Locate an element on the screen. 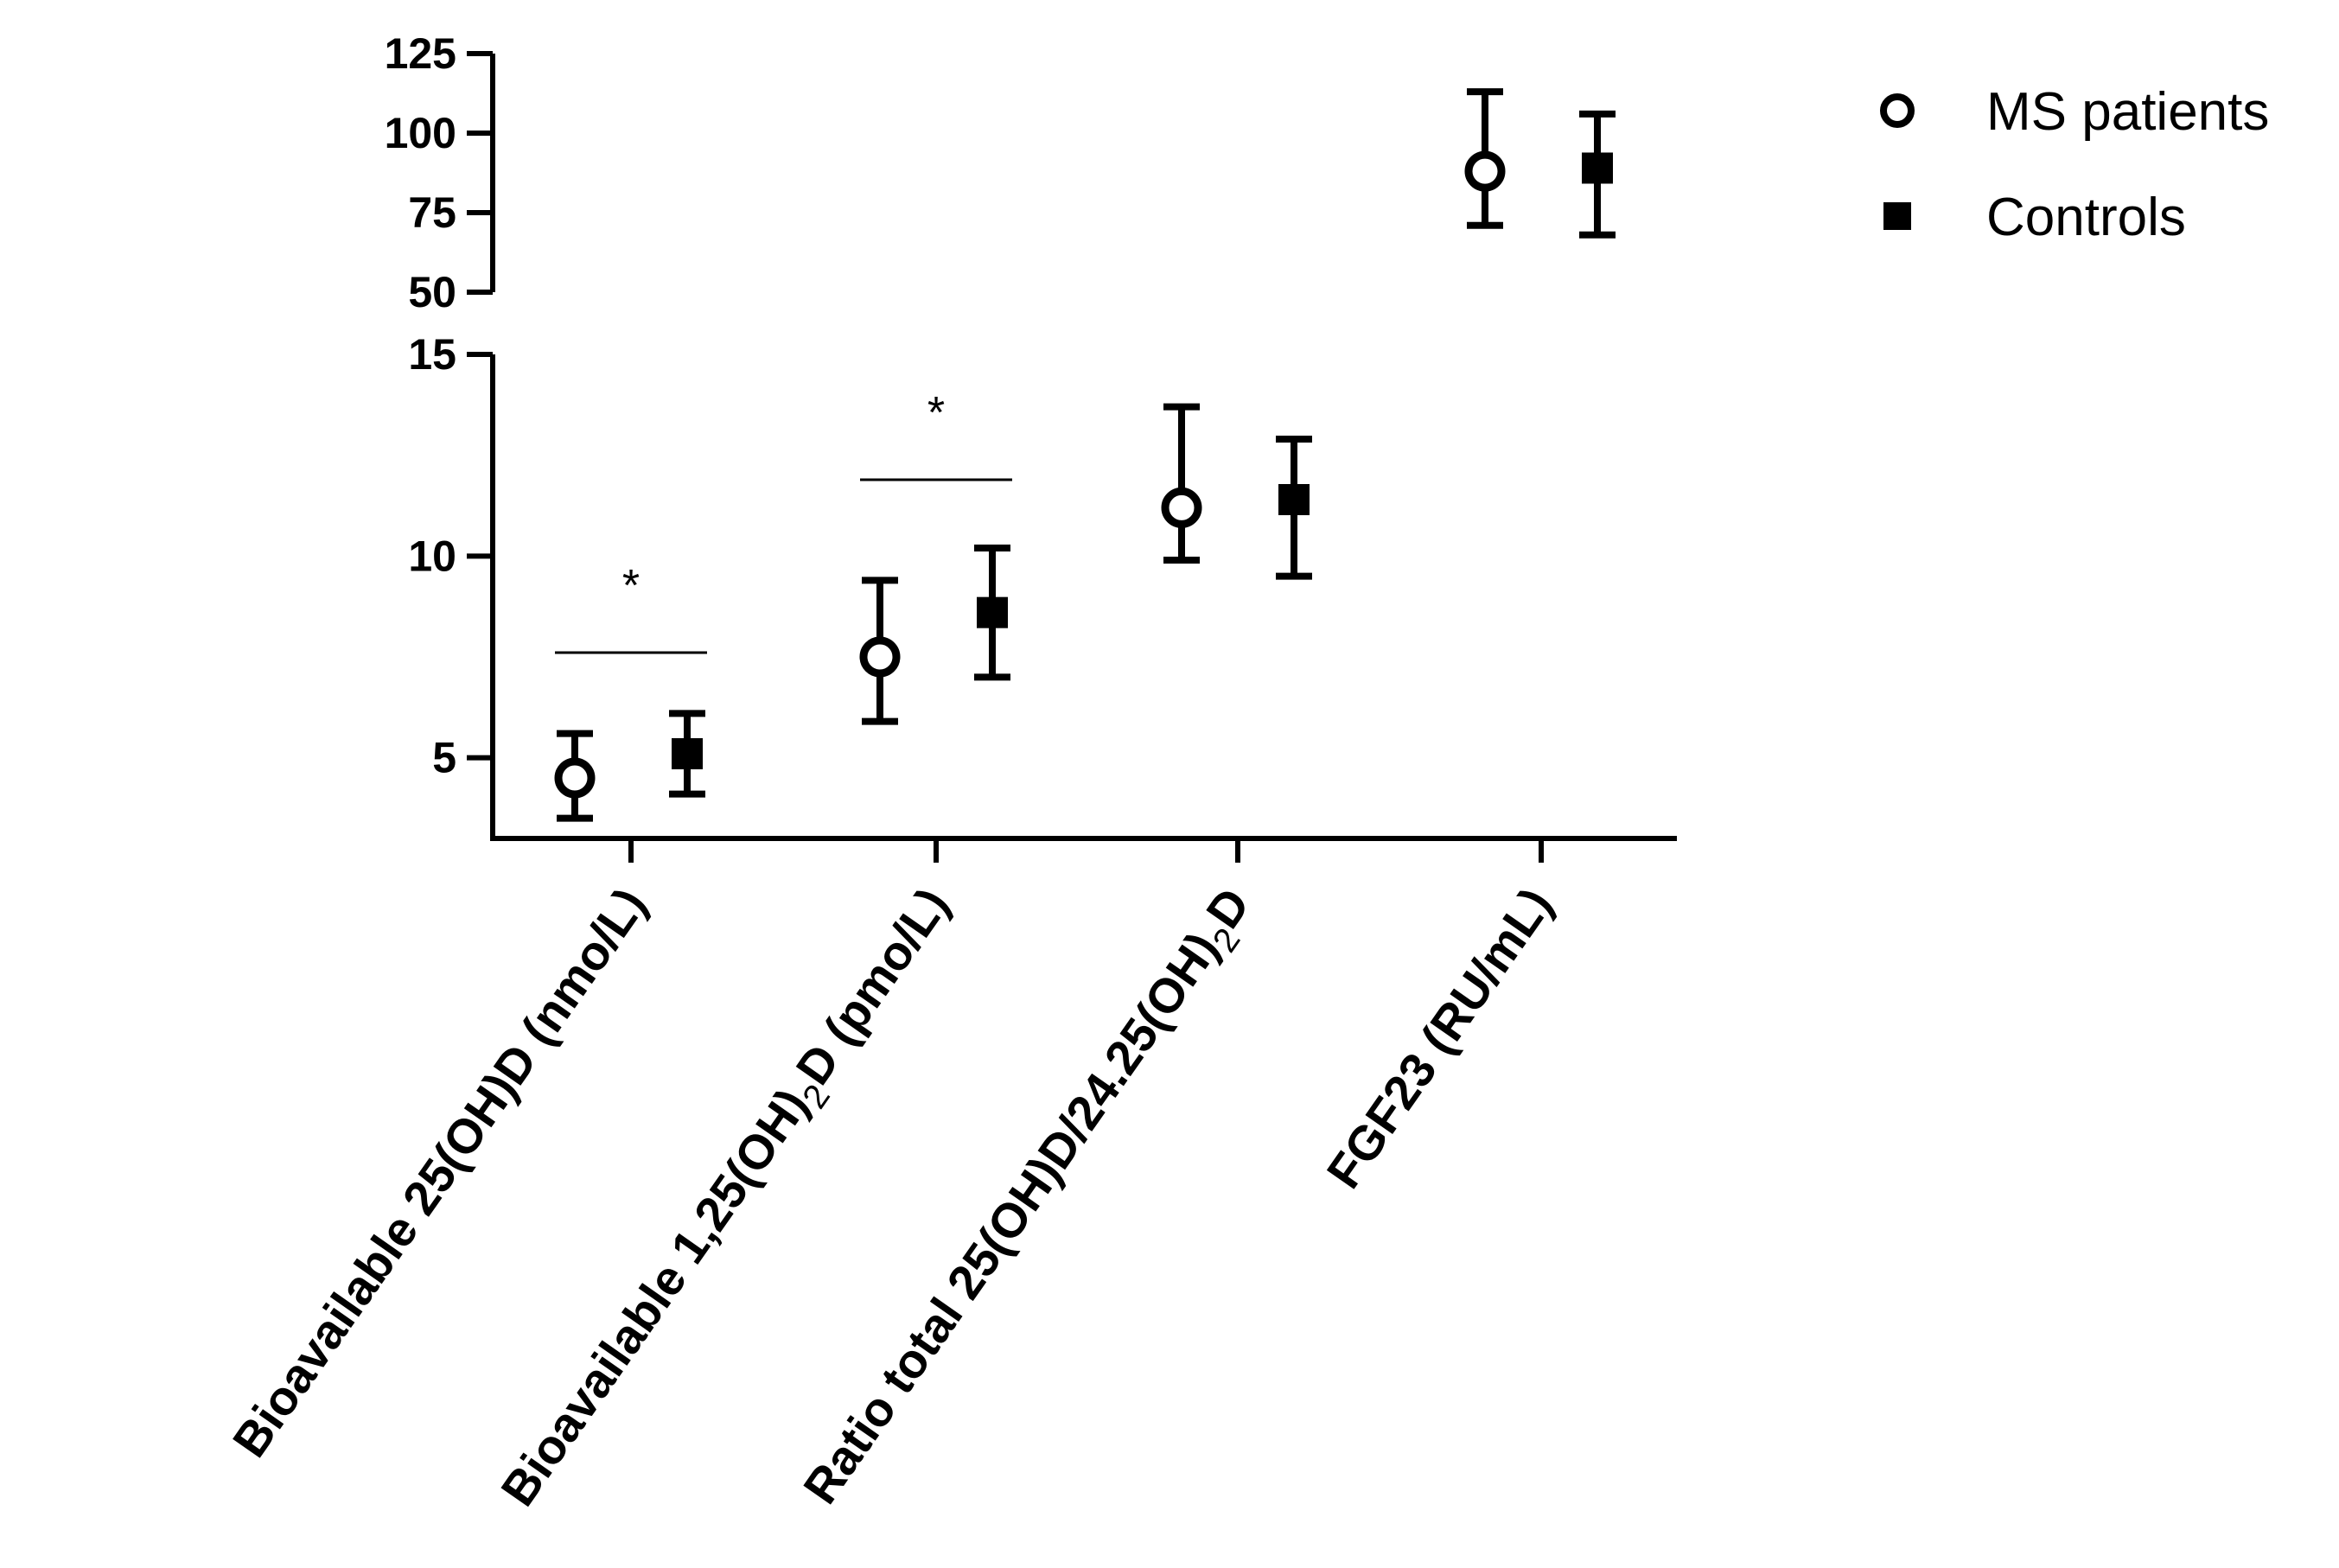  category-label-part: Bioavailable 1,25(OH) is located at coordinates (654, 1297).